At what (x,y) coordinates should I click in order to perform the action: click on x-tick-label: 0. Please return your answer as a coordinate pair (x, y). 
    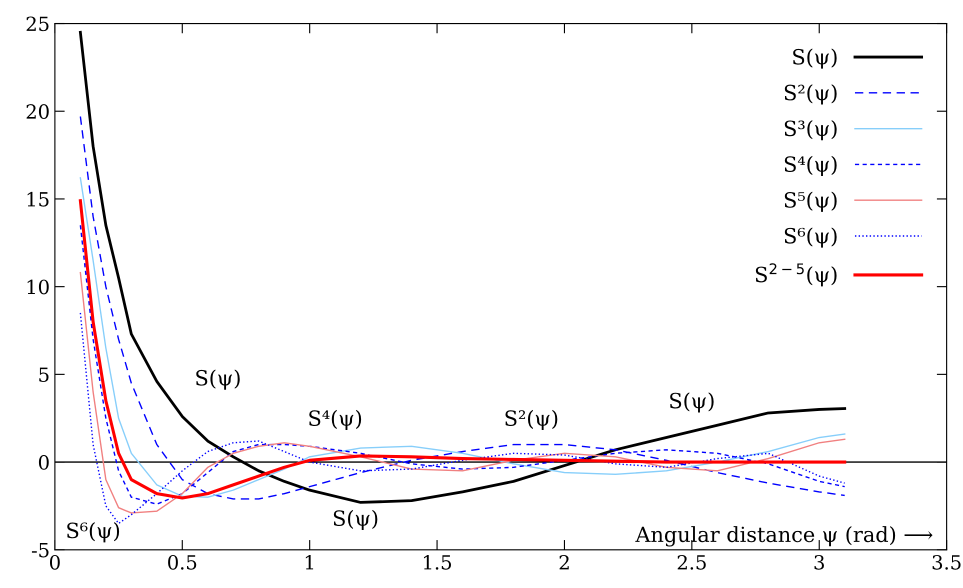
    Looking at the image, I should click on (55, 562).